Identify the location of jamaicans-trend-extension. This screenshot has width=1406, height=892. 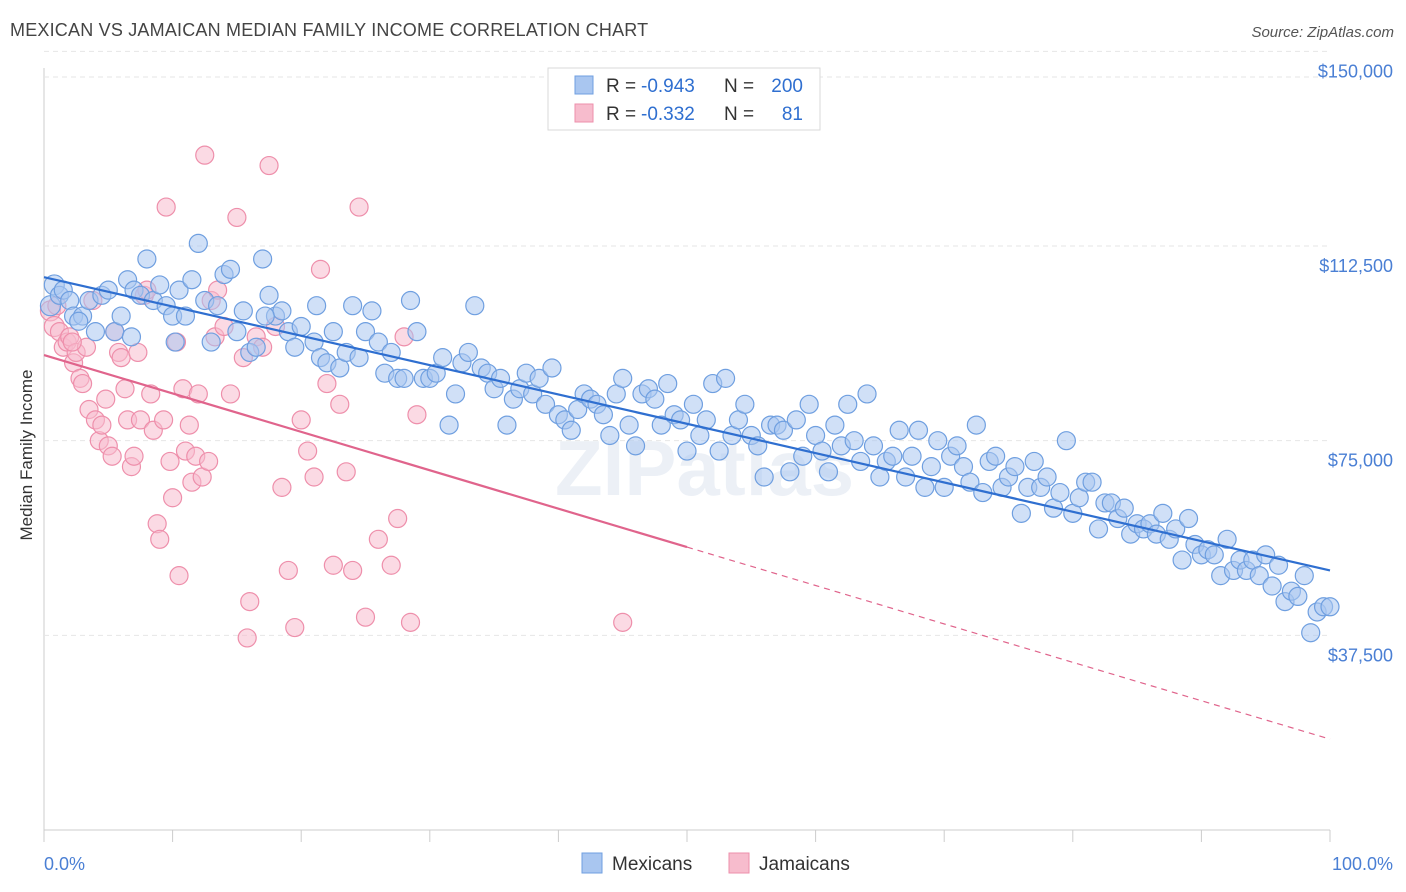
(1008, 643).